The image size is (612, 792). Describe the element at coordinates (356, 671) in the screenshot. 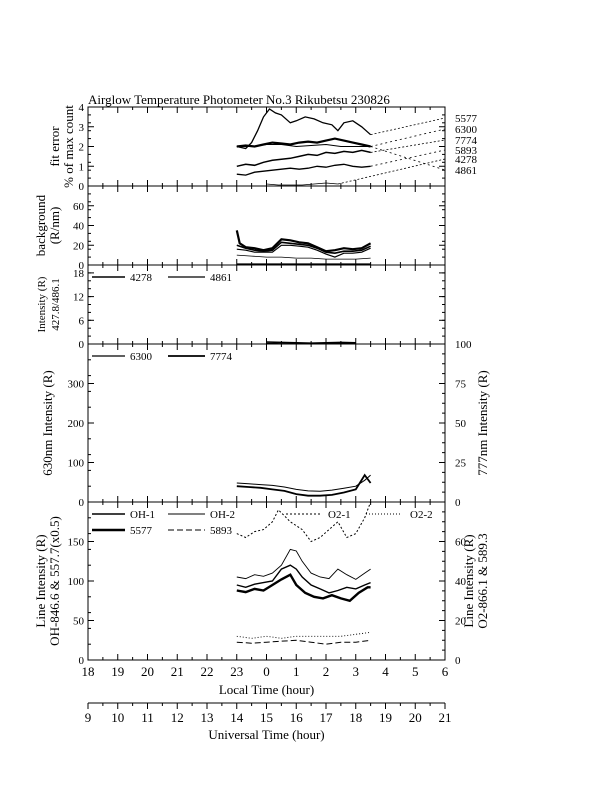

I see `x-tick-label-local: 3` at that location.